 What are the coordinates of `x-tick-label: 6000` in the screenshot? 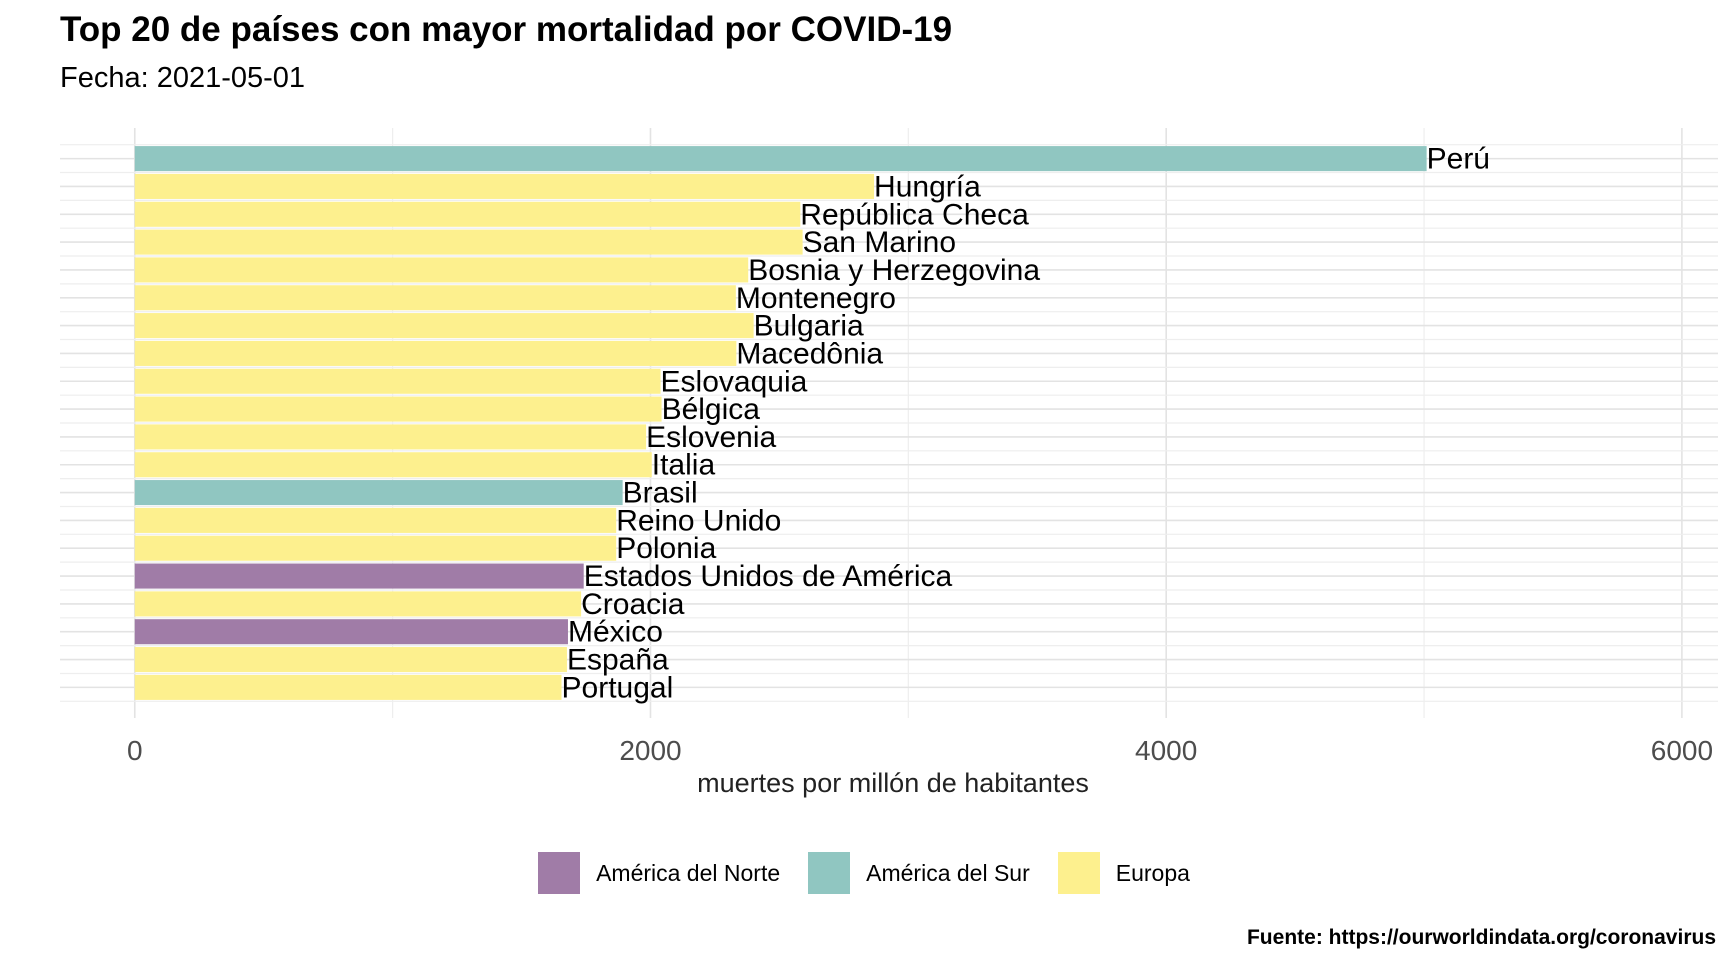 It's located at (1682, 750).